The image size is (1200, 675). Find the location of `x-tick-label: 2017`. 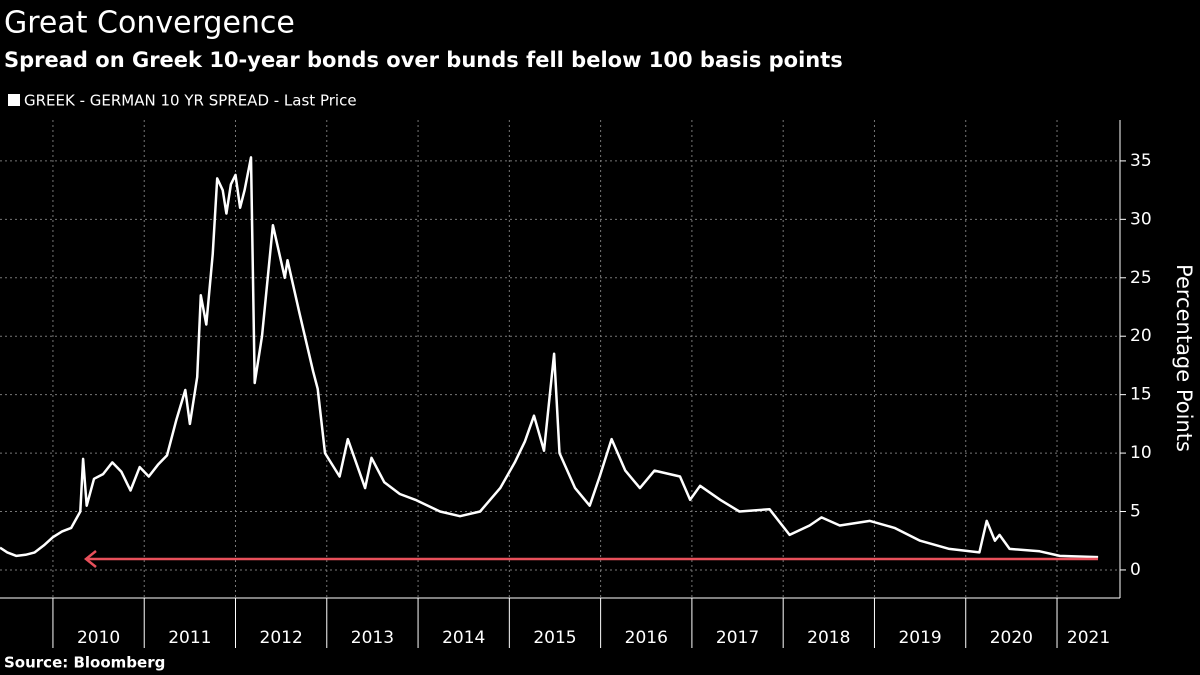

x-tick-label: 2017 is located at coordinates (737, 638).